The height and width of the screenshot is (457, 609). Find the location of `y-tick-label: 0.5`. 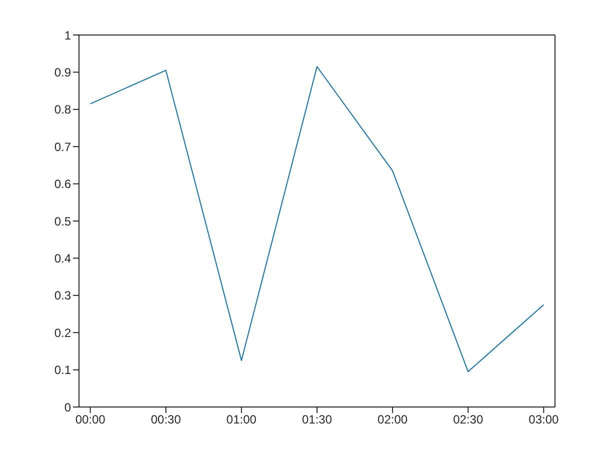

y-tick-label: 0.5 is located at coordinates (63, 221).